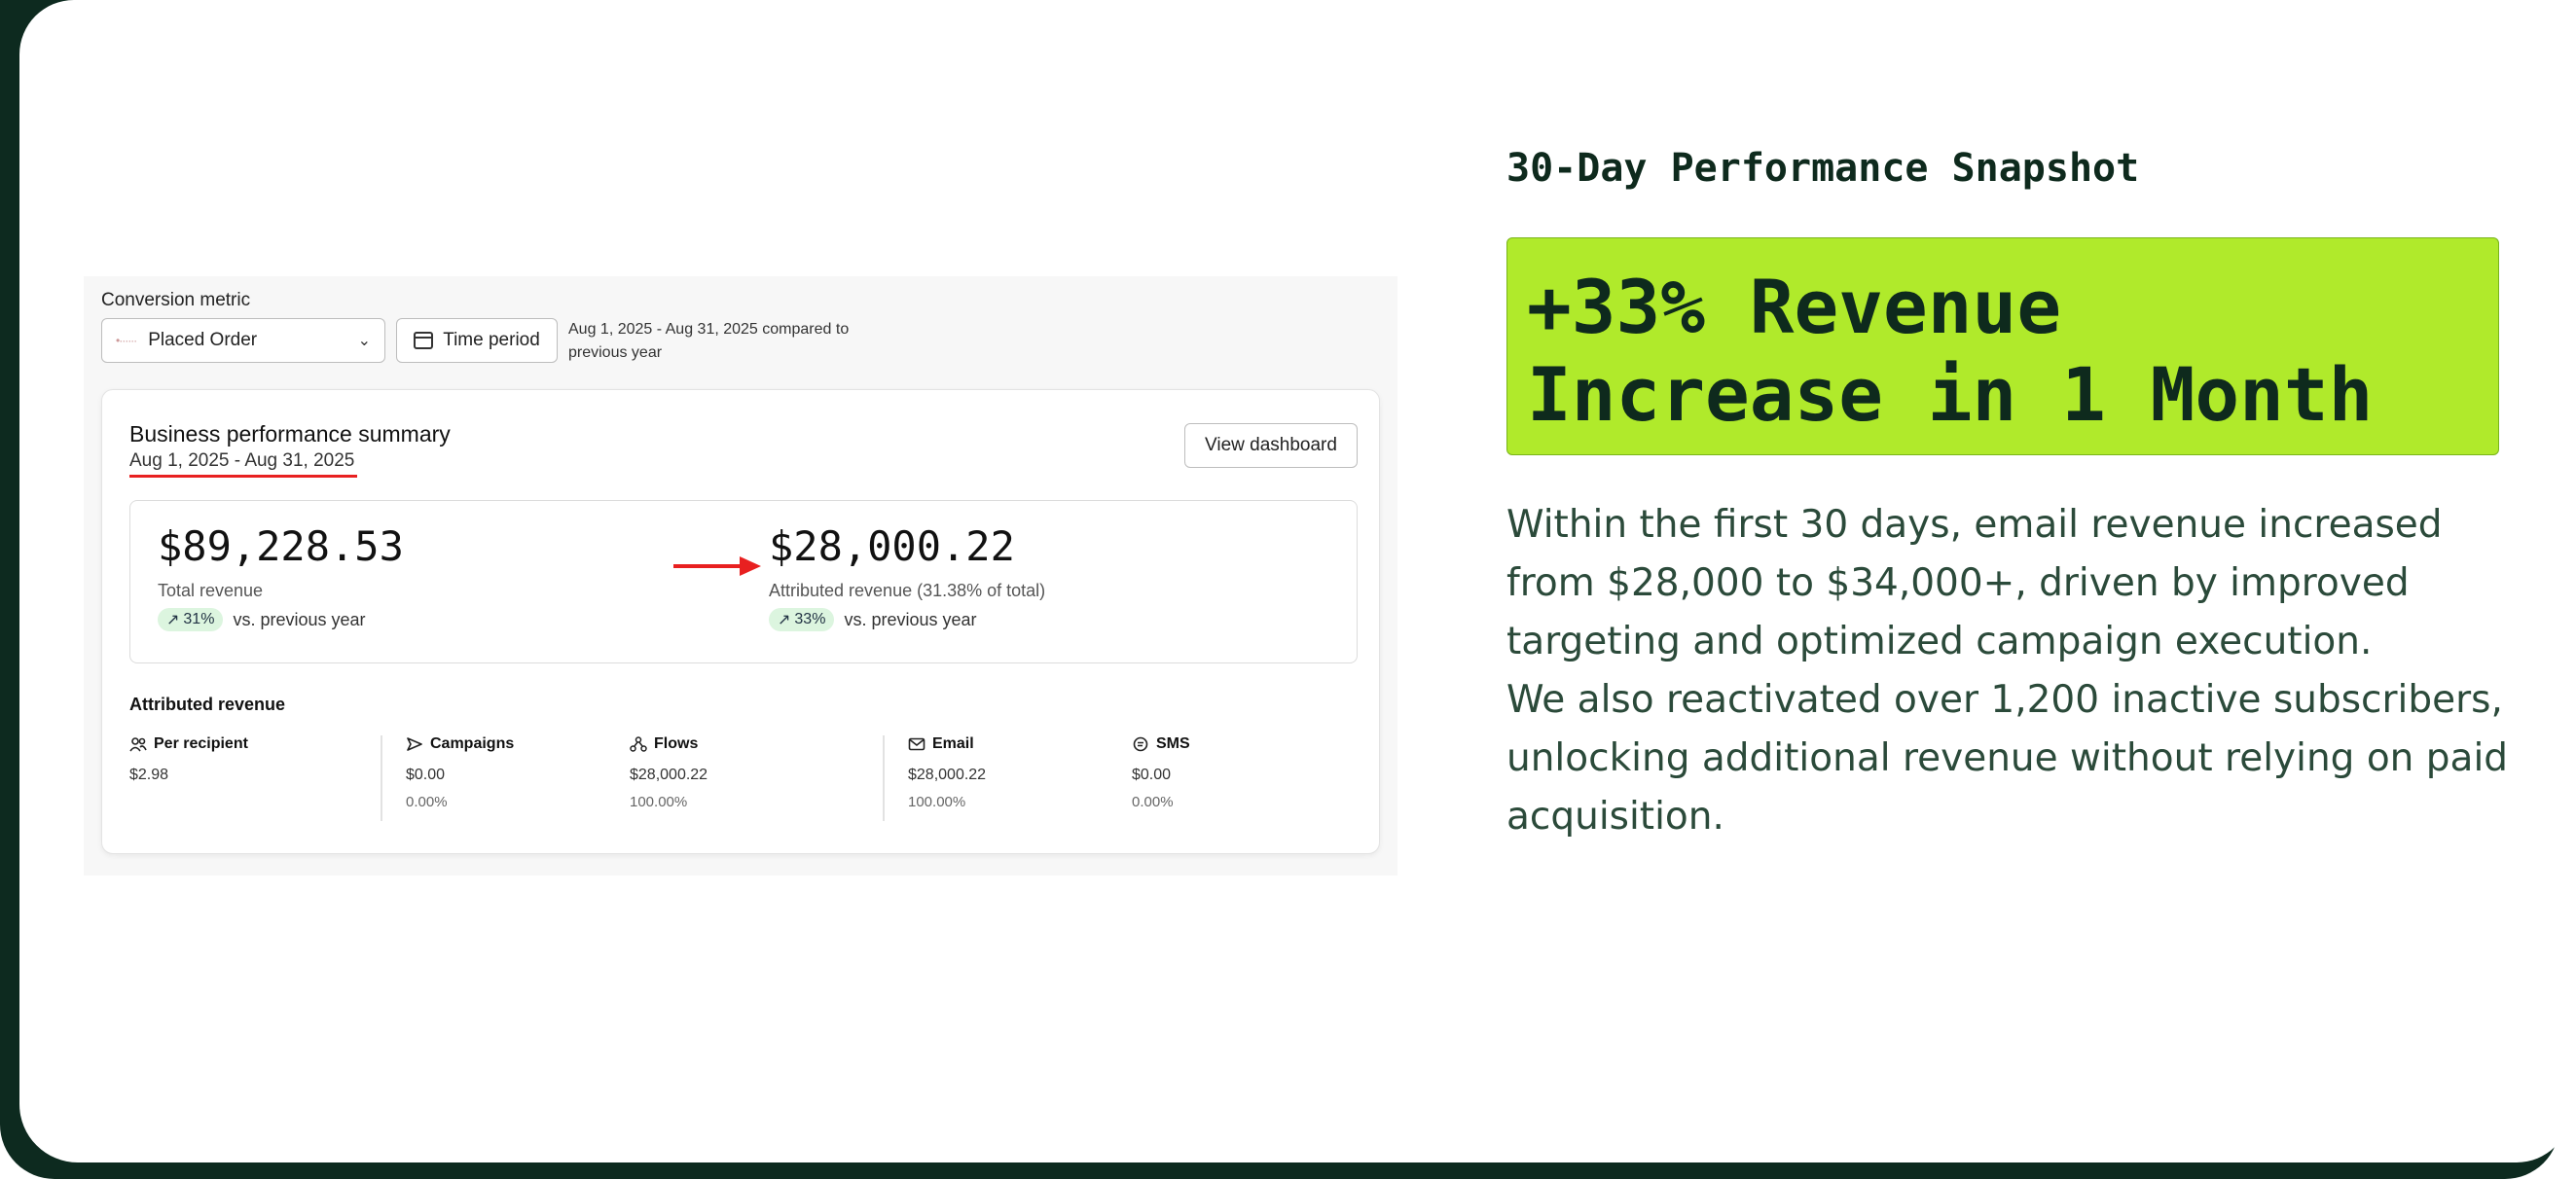 This screenshot has width=2576, height=1180. I want to click on calendar-icon, so click(424, 341).